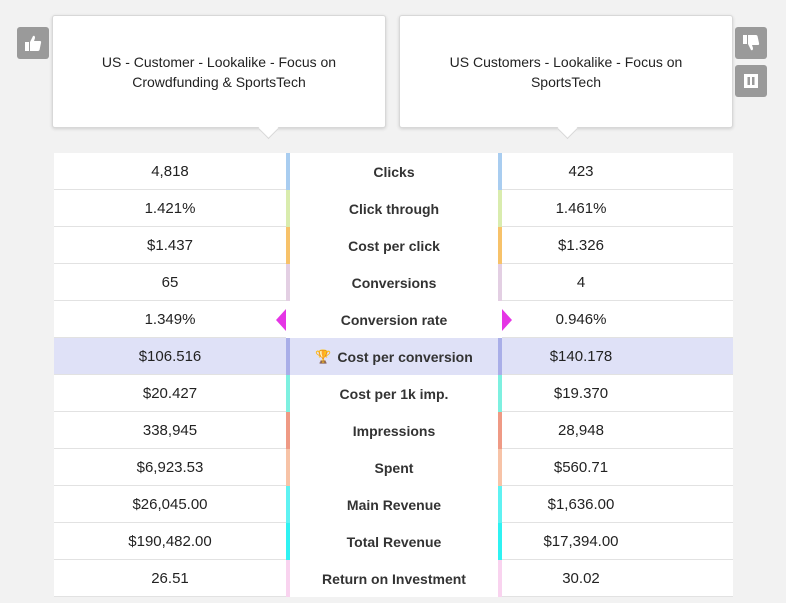 This screenshot has width=786, height=603. I want to click on right-card-pointer, so click(567, 128).